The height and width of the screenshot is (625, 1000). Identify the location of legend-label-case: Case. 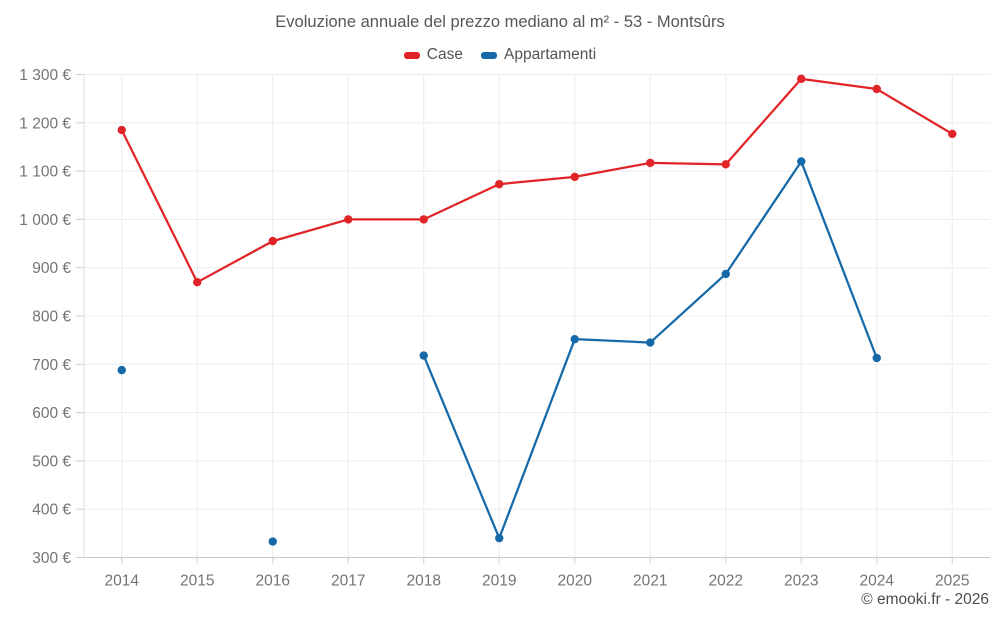
(444, 54).